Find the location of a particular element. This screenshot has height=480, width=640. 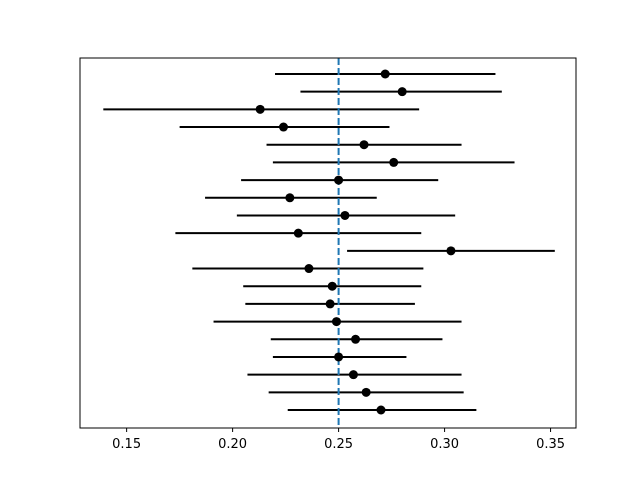

x-axis: 0.15 0.20 0.25 0.30 0.35 is located at coordinates (338, 440).